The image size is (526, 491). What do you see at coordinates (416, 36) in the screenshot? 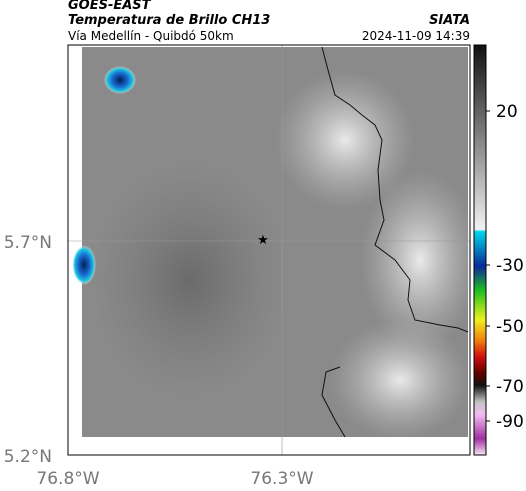
I see `timestamp: 2024-11-09 14:39` at bounding box center [416, 36].